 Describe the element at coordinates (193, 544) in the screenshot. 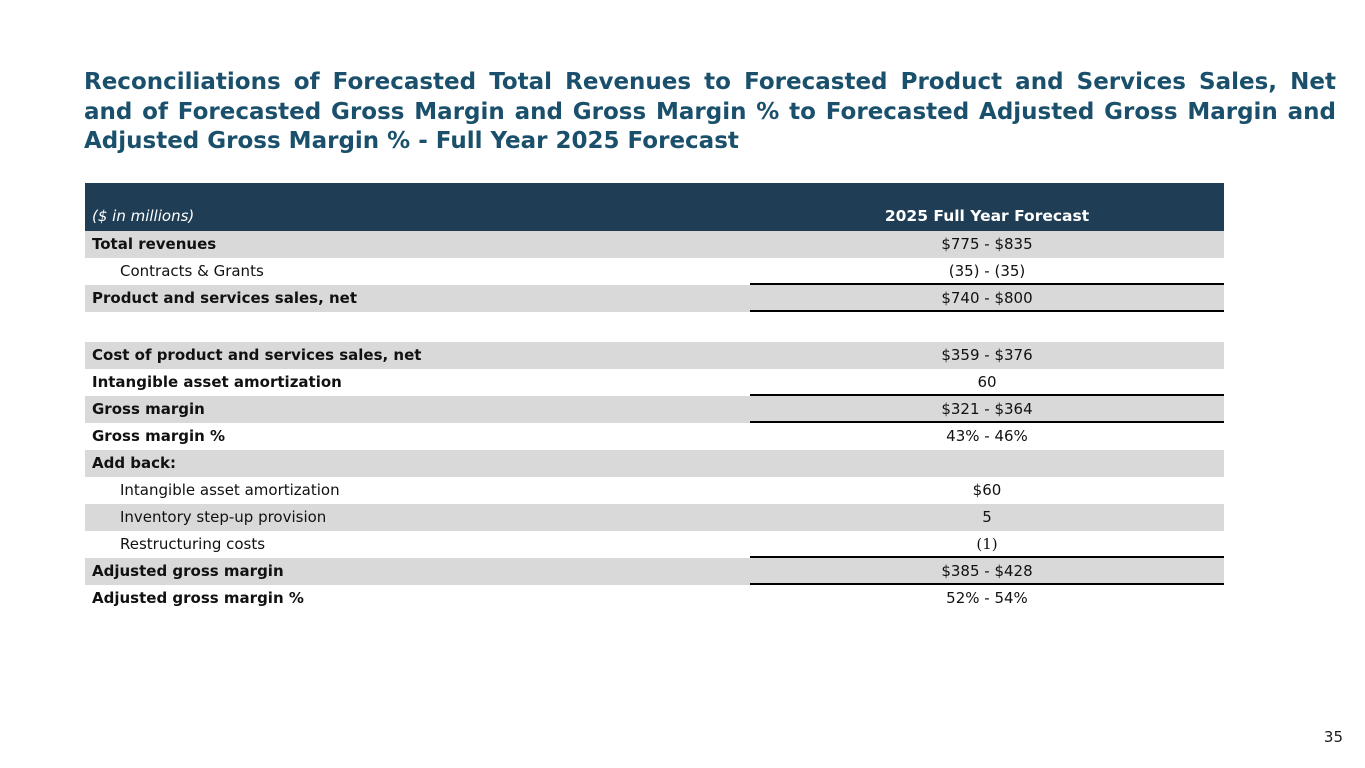

I see `row-label: Restructuring costs` at that location.